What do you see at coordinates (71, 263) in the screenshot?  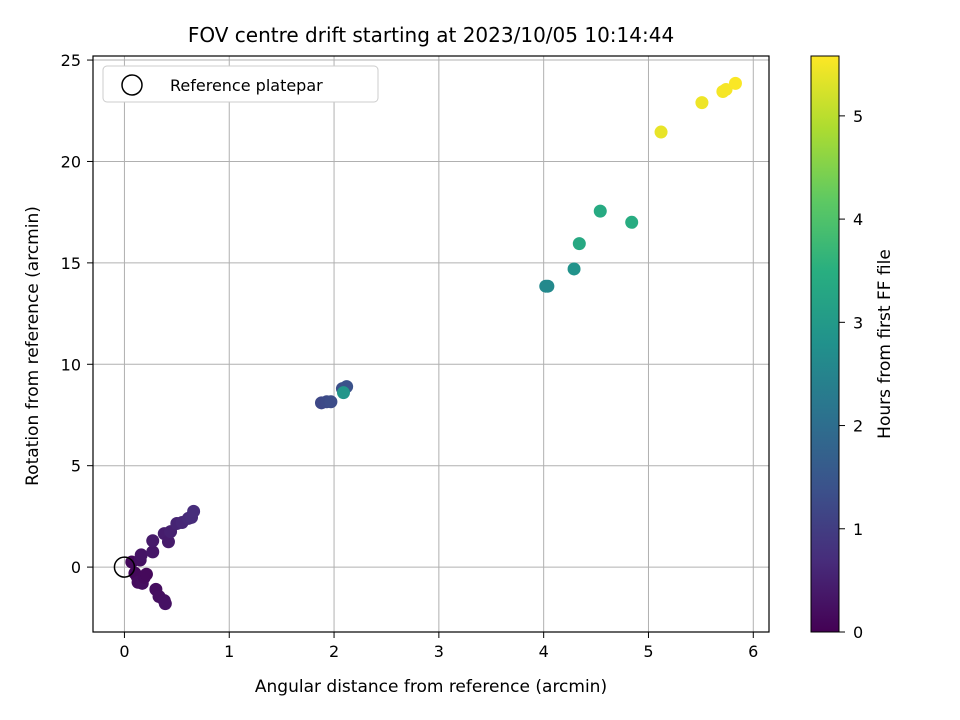 I see `y-tick-label: 15` at bounding box center [71, 263].